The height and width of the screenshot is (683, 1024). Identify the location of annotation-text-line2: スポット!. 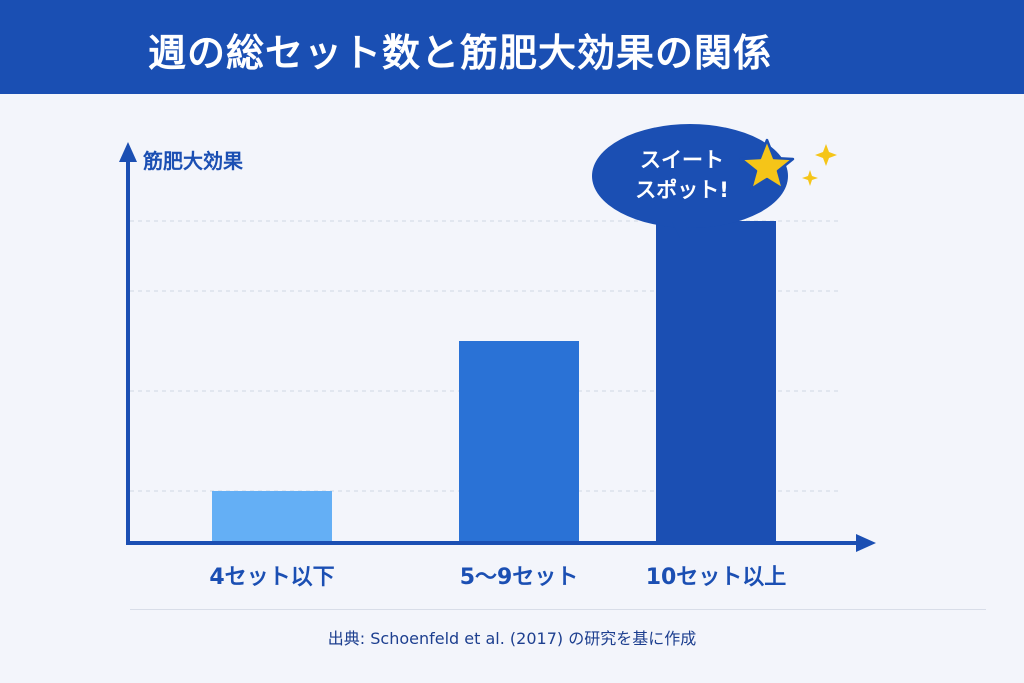
(682, 190).